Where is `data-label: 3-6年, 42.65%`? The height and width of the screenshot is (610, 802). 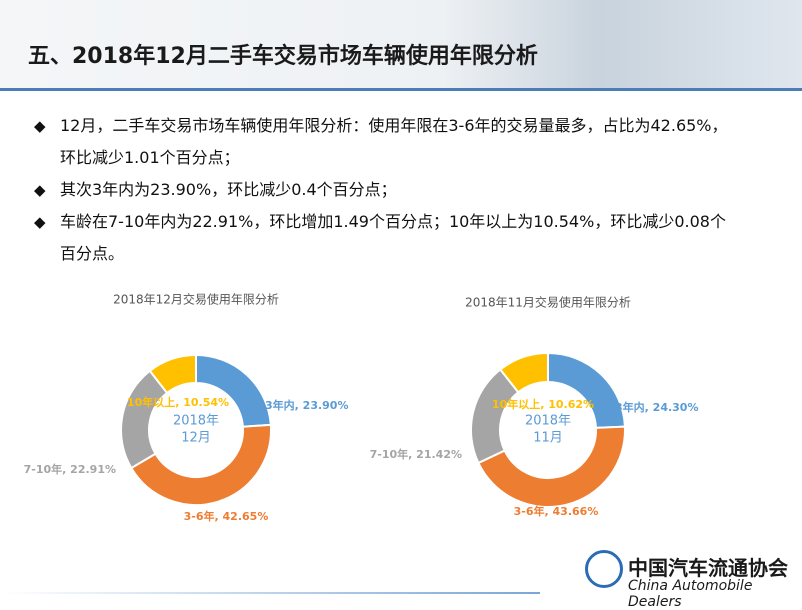
data-label: 3-6年, 42.65% is located at coordinates (226, 516).